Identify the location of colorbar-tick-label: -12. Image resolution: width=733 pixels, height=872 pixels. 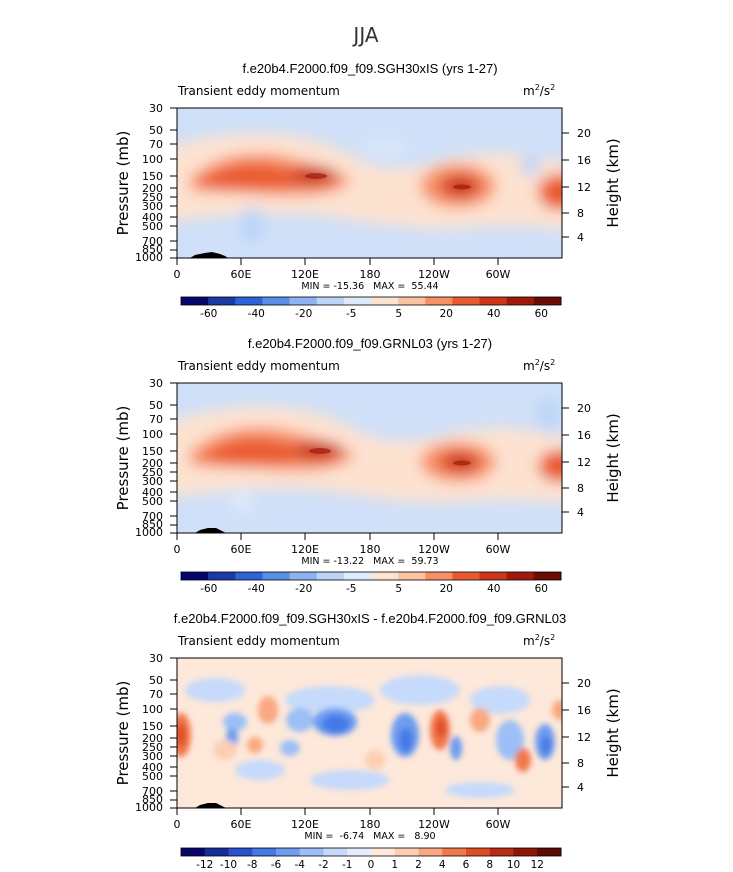
(204, 865).